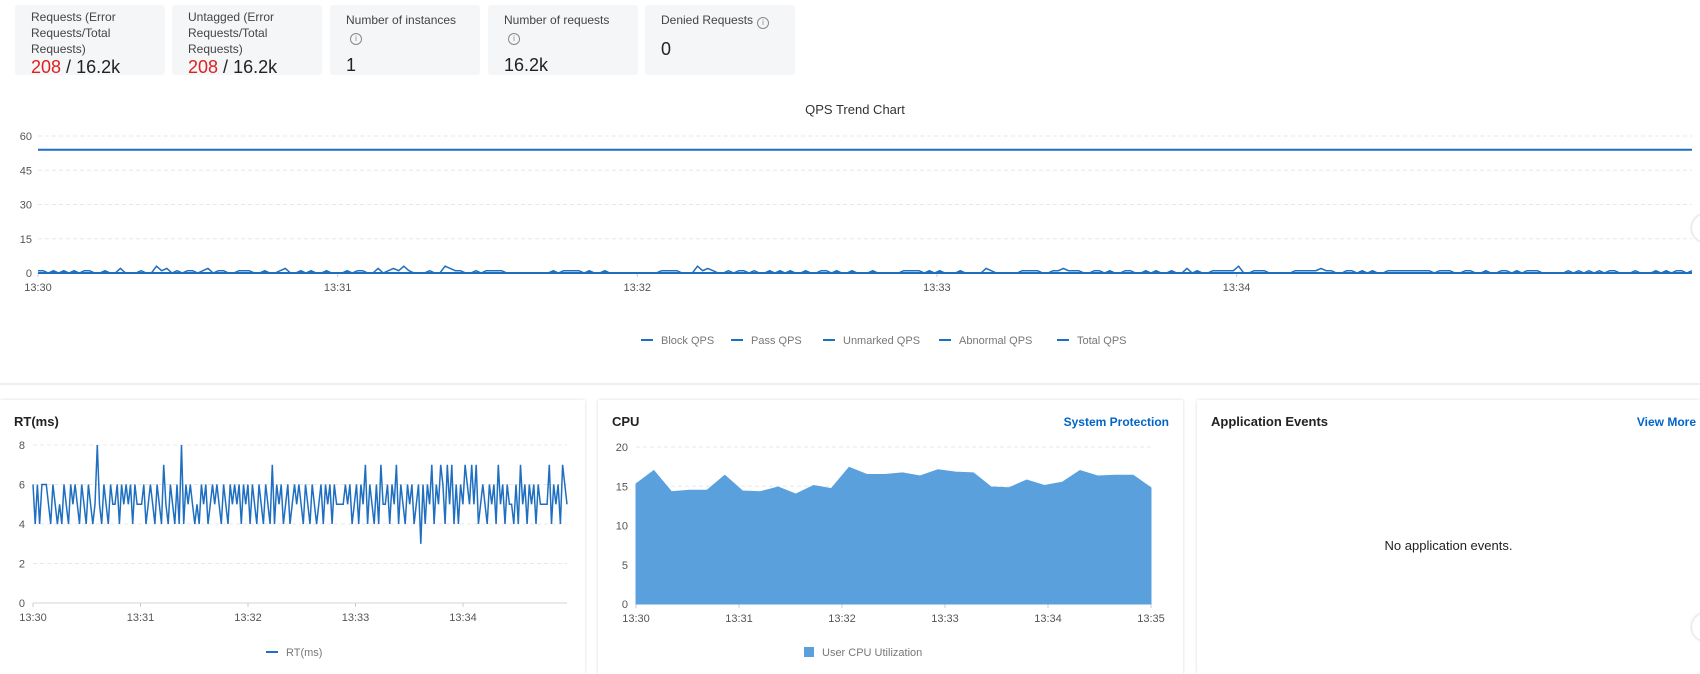  Describe the element at coordinates (850, 384) in the screenshot. I see `section-divider` at that location.